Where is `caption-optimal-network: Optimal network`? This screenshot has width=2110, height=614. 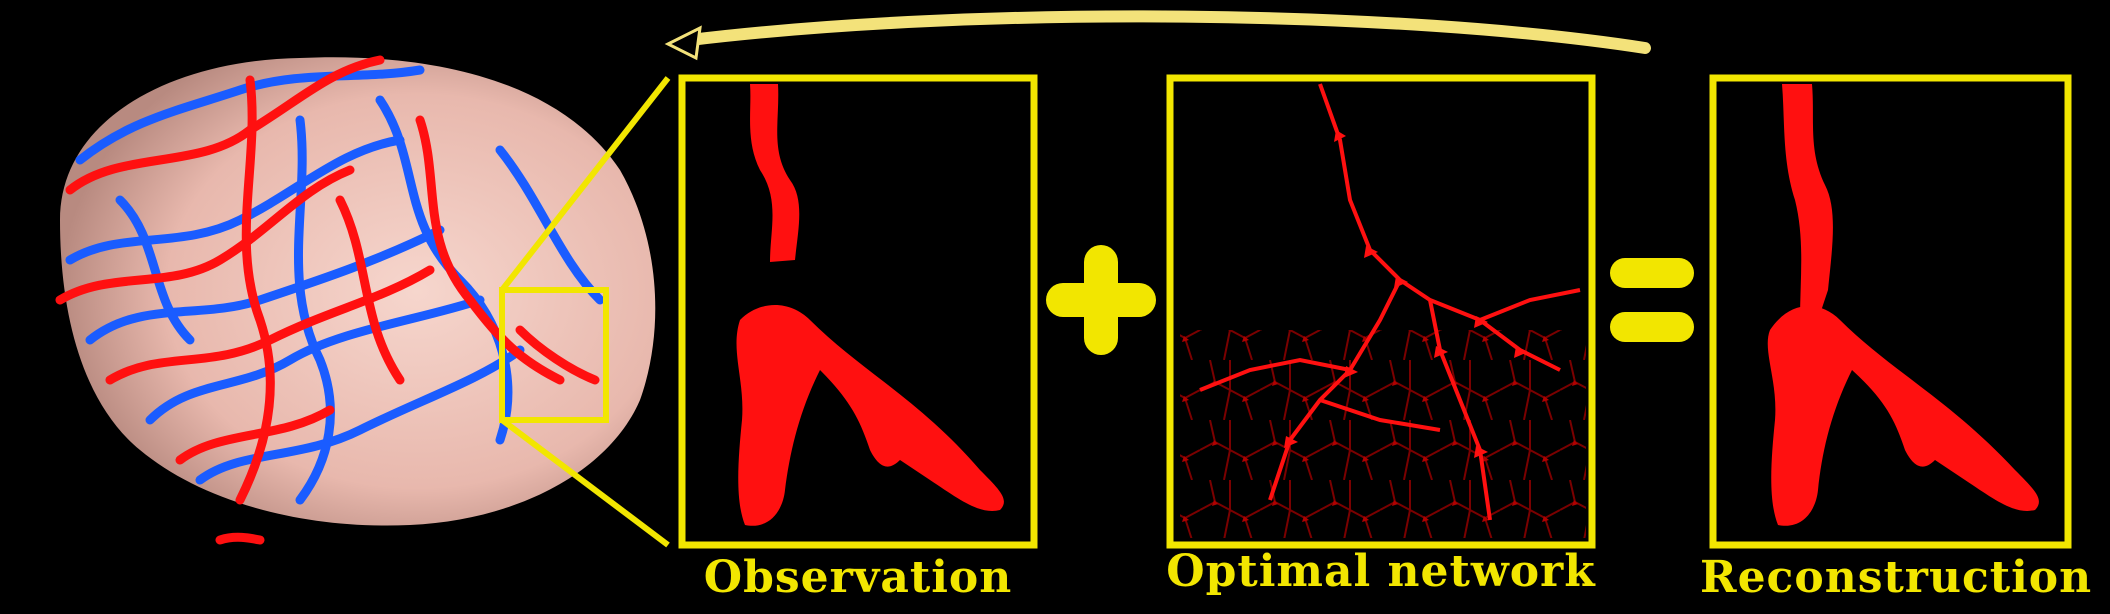
caption-optimal-network: Optimal network is located at coordinates (1381, 571).